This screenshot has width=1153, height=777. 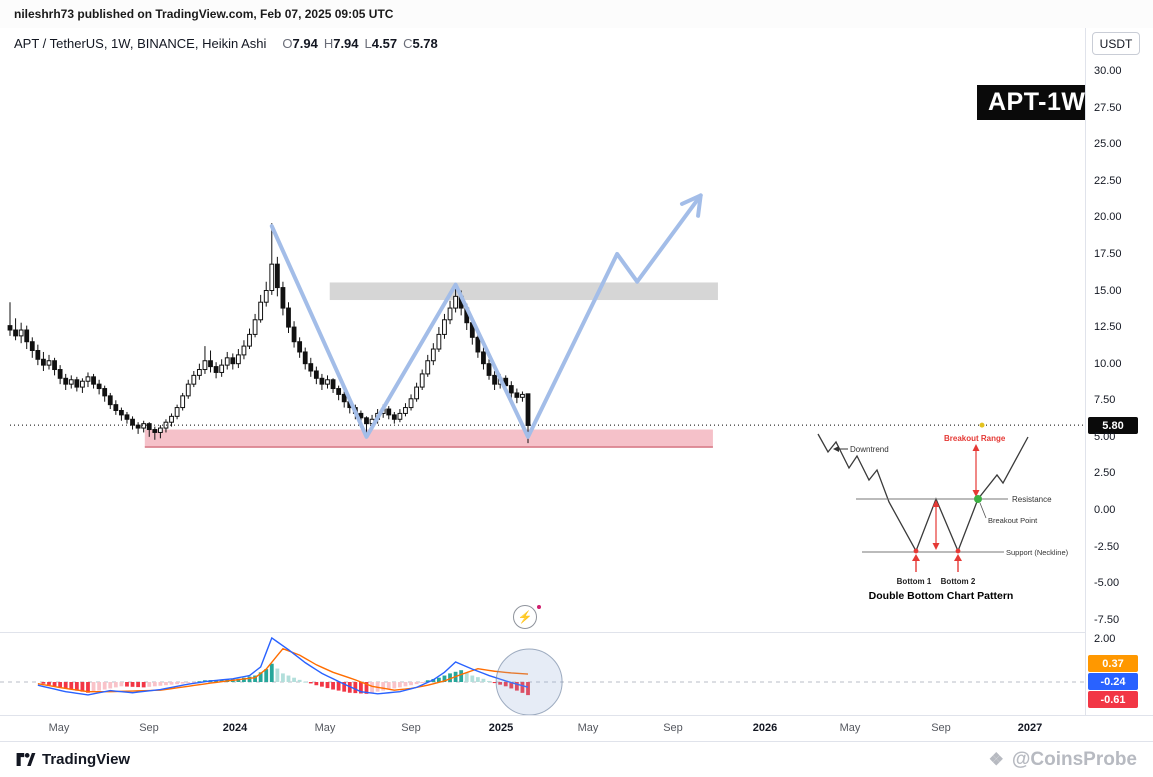 What do you see at coordinates (86, 759) in the screenshot?
I see `tradingview-label: TradingView` at bounding box center [86, 759].